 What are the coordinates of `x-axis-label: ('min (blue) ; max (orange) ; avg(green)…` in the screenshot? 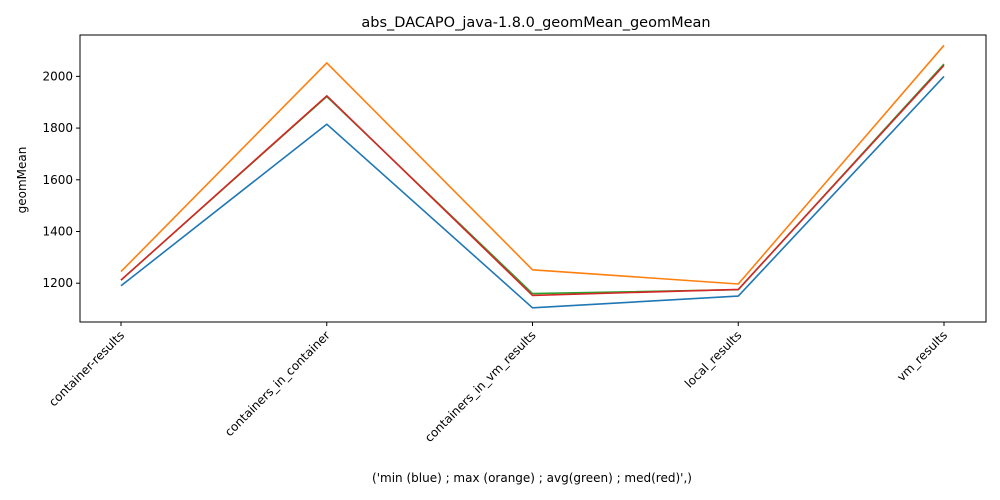 It's located at (532, 478).